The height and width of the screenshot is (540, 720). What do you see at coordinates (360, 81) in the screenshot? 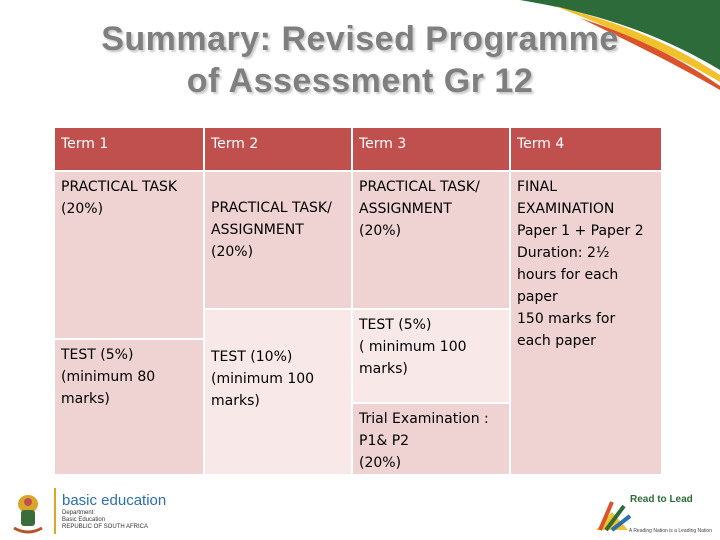
I see `title-line-2: of Assessment Gr 12` at bounding box center [360, 81].